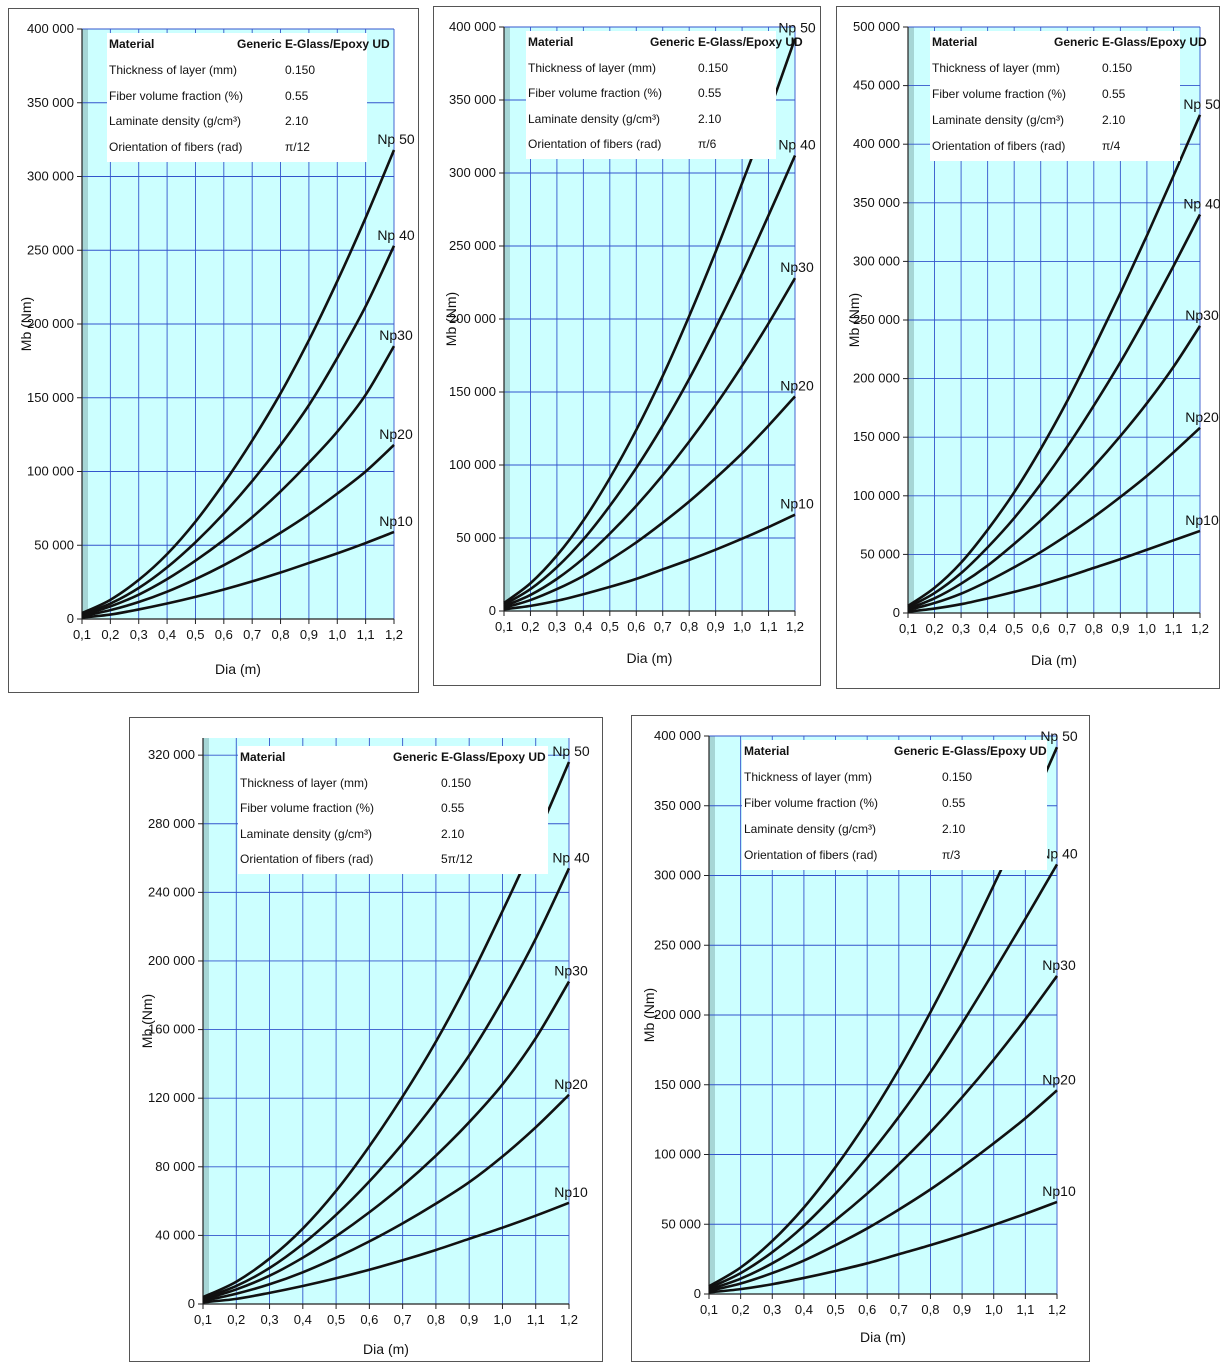 Image resolution: width=1220 pixels, height=1363 pixels. I want to click on series-line-np50, so click(238, 382).